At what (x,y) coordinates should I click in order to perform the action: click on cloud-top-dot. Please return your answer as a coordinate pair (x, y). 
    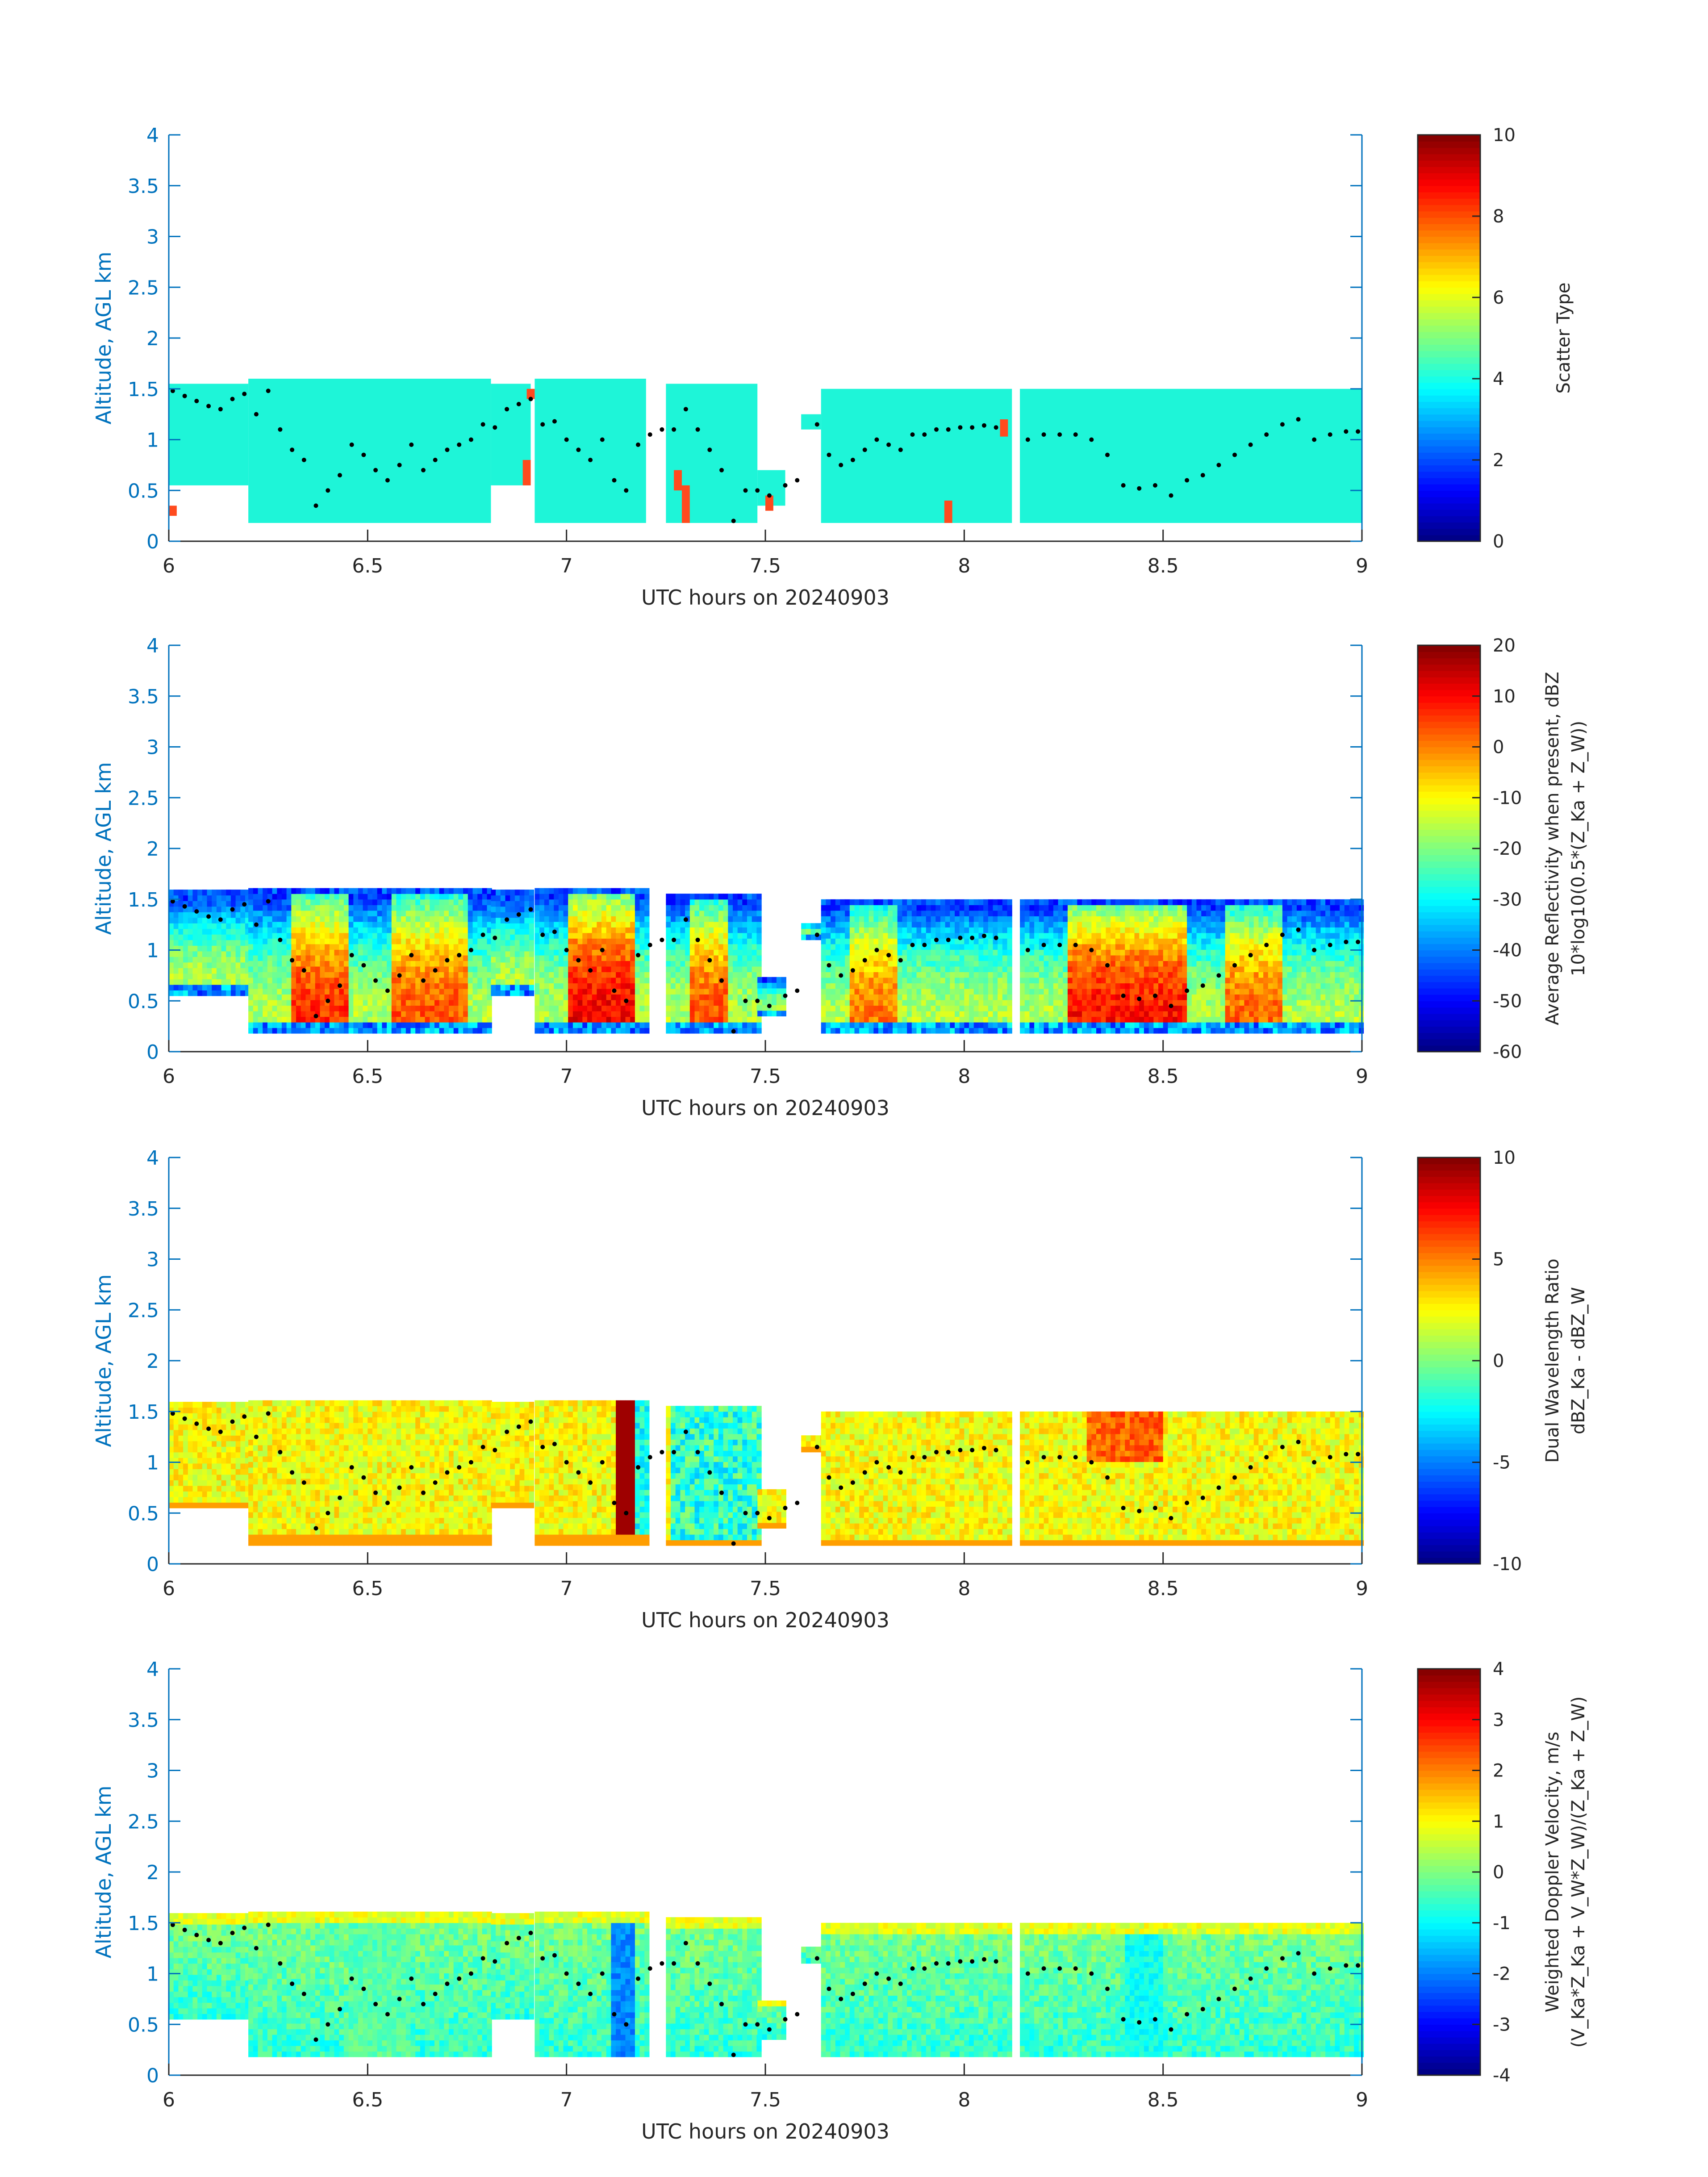
    Looking at the image, I should click on (590, 460).